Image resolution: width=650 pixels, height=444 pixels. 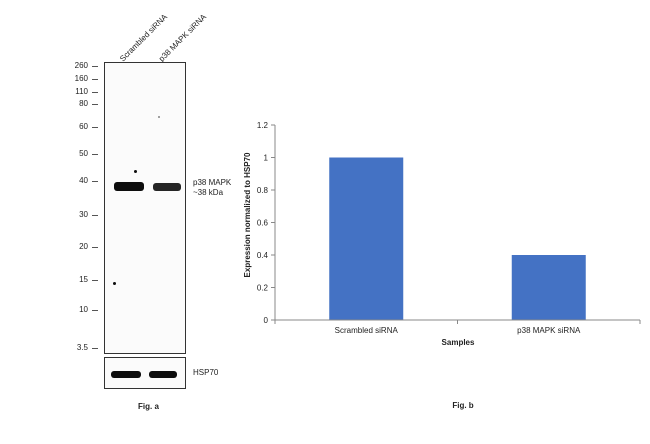 I want to click on mw-marker-label: 60, so click(x=83, y=126).